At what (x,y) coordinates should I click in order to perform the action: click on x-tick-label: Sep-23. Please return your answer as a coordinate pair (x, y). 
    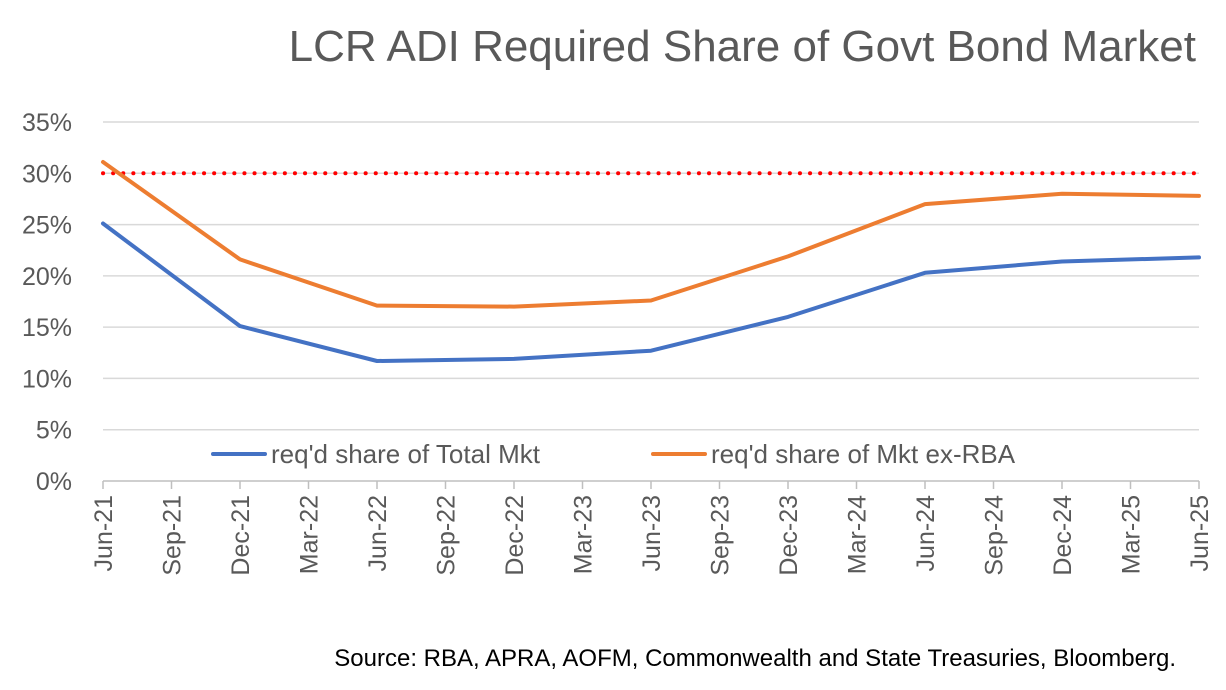
    Looking at the image, I should click on (721, 535).